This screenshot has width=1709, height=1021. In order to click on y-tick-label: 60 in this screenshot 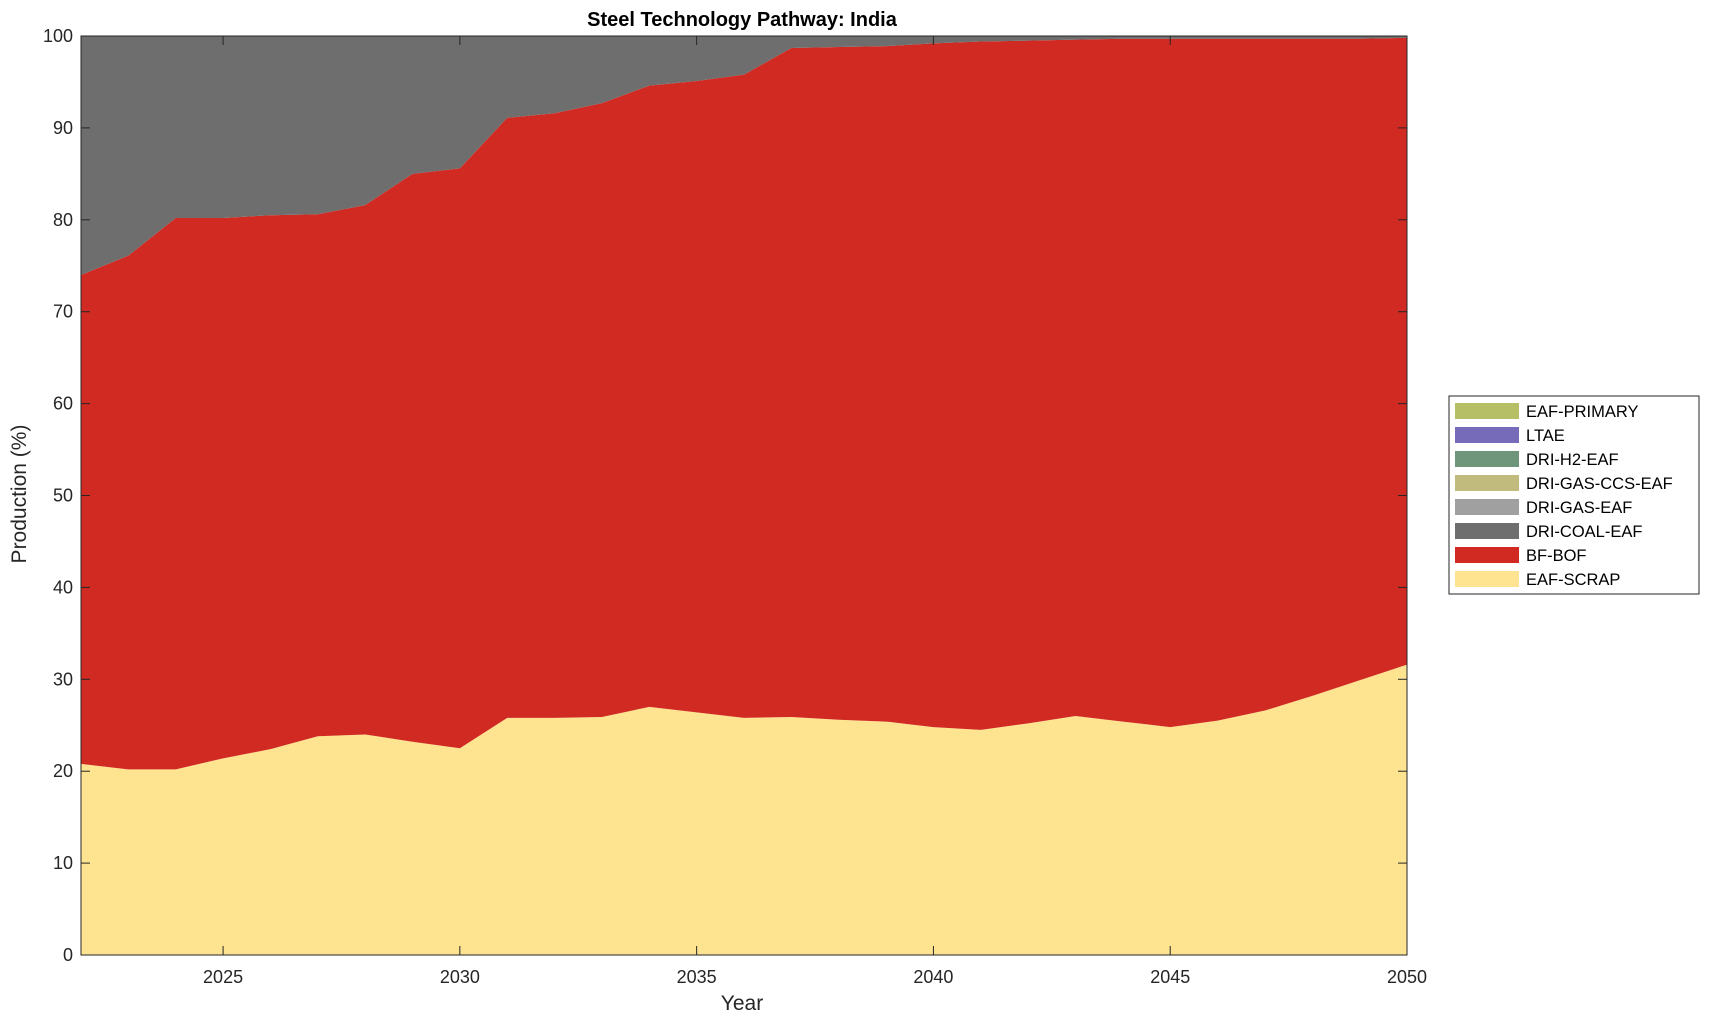, I will do `click(63, 404)`.